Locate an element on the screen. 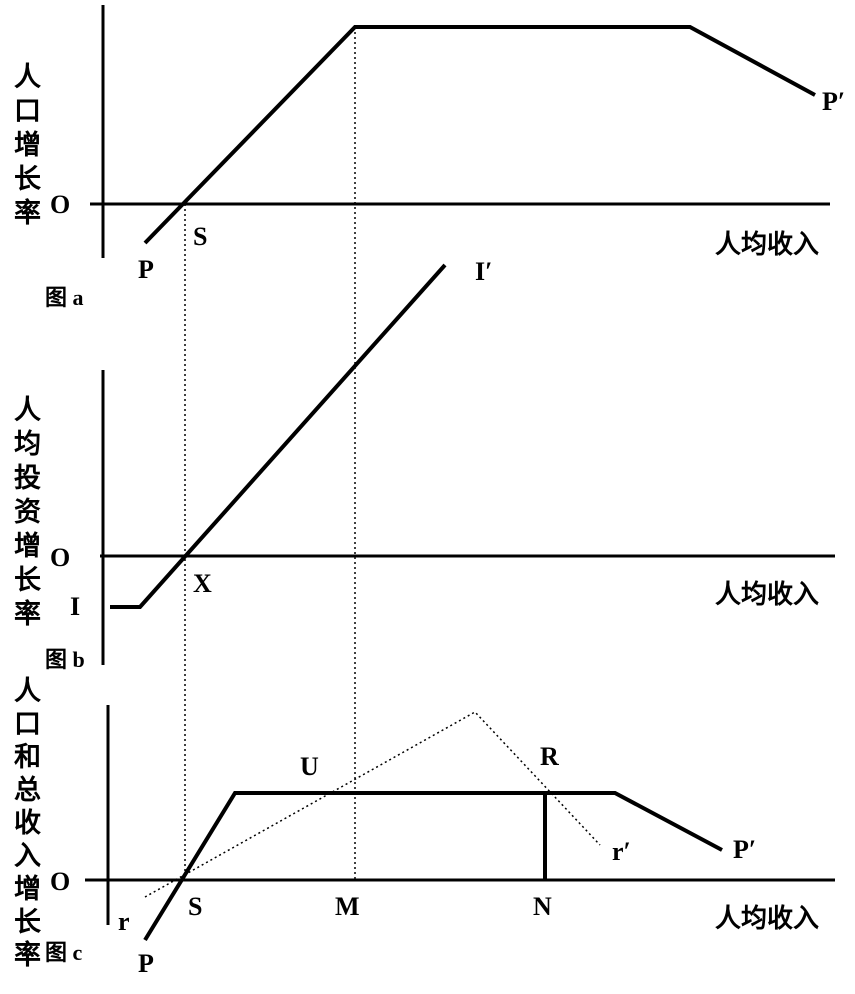 Image resolution: width=855 pixels, height=994 pixels. label: M is located at coordinates (347, 906).